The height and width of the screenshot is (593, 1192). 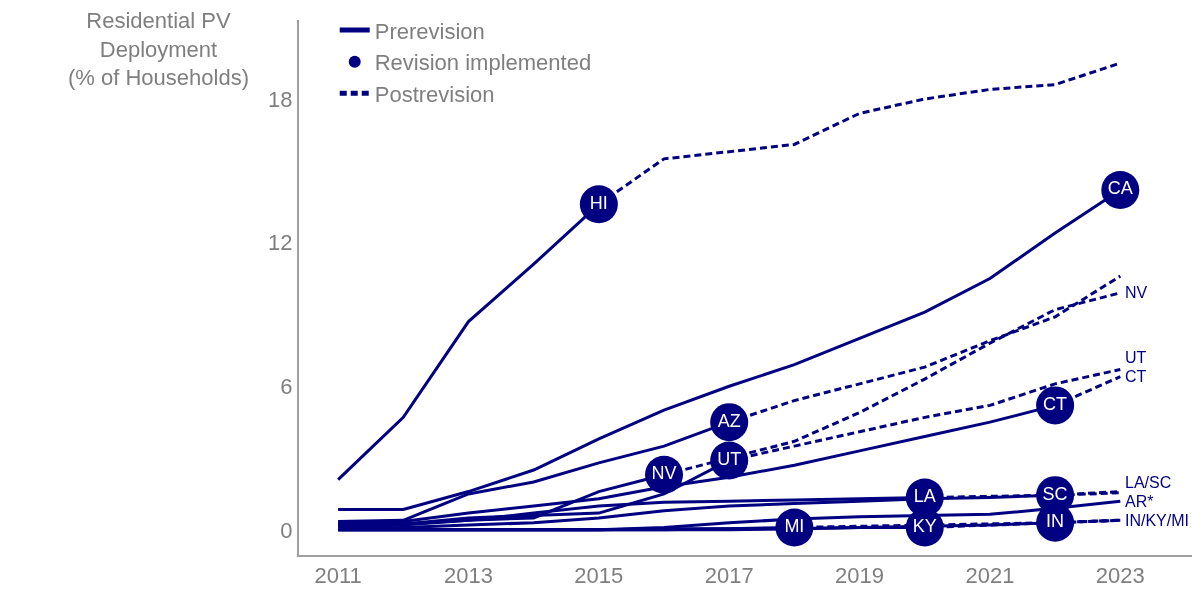 I want to click on data-label: CT, so click(x=1055, y=403).